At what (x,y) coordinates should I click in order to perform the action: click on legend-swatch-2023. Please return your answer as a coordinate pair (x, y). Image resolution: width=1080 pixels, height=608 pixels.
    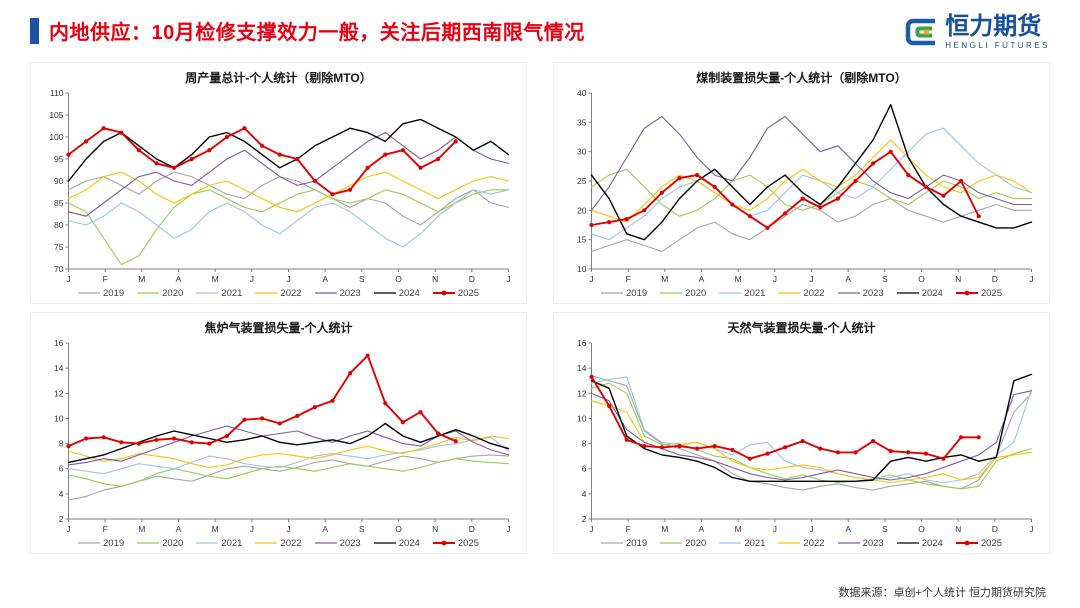
    Looking at the image, I should click on (848, 543).